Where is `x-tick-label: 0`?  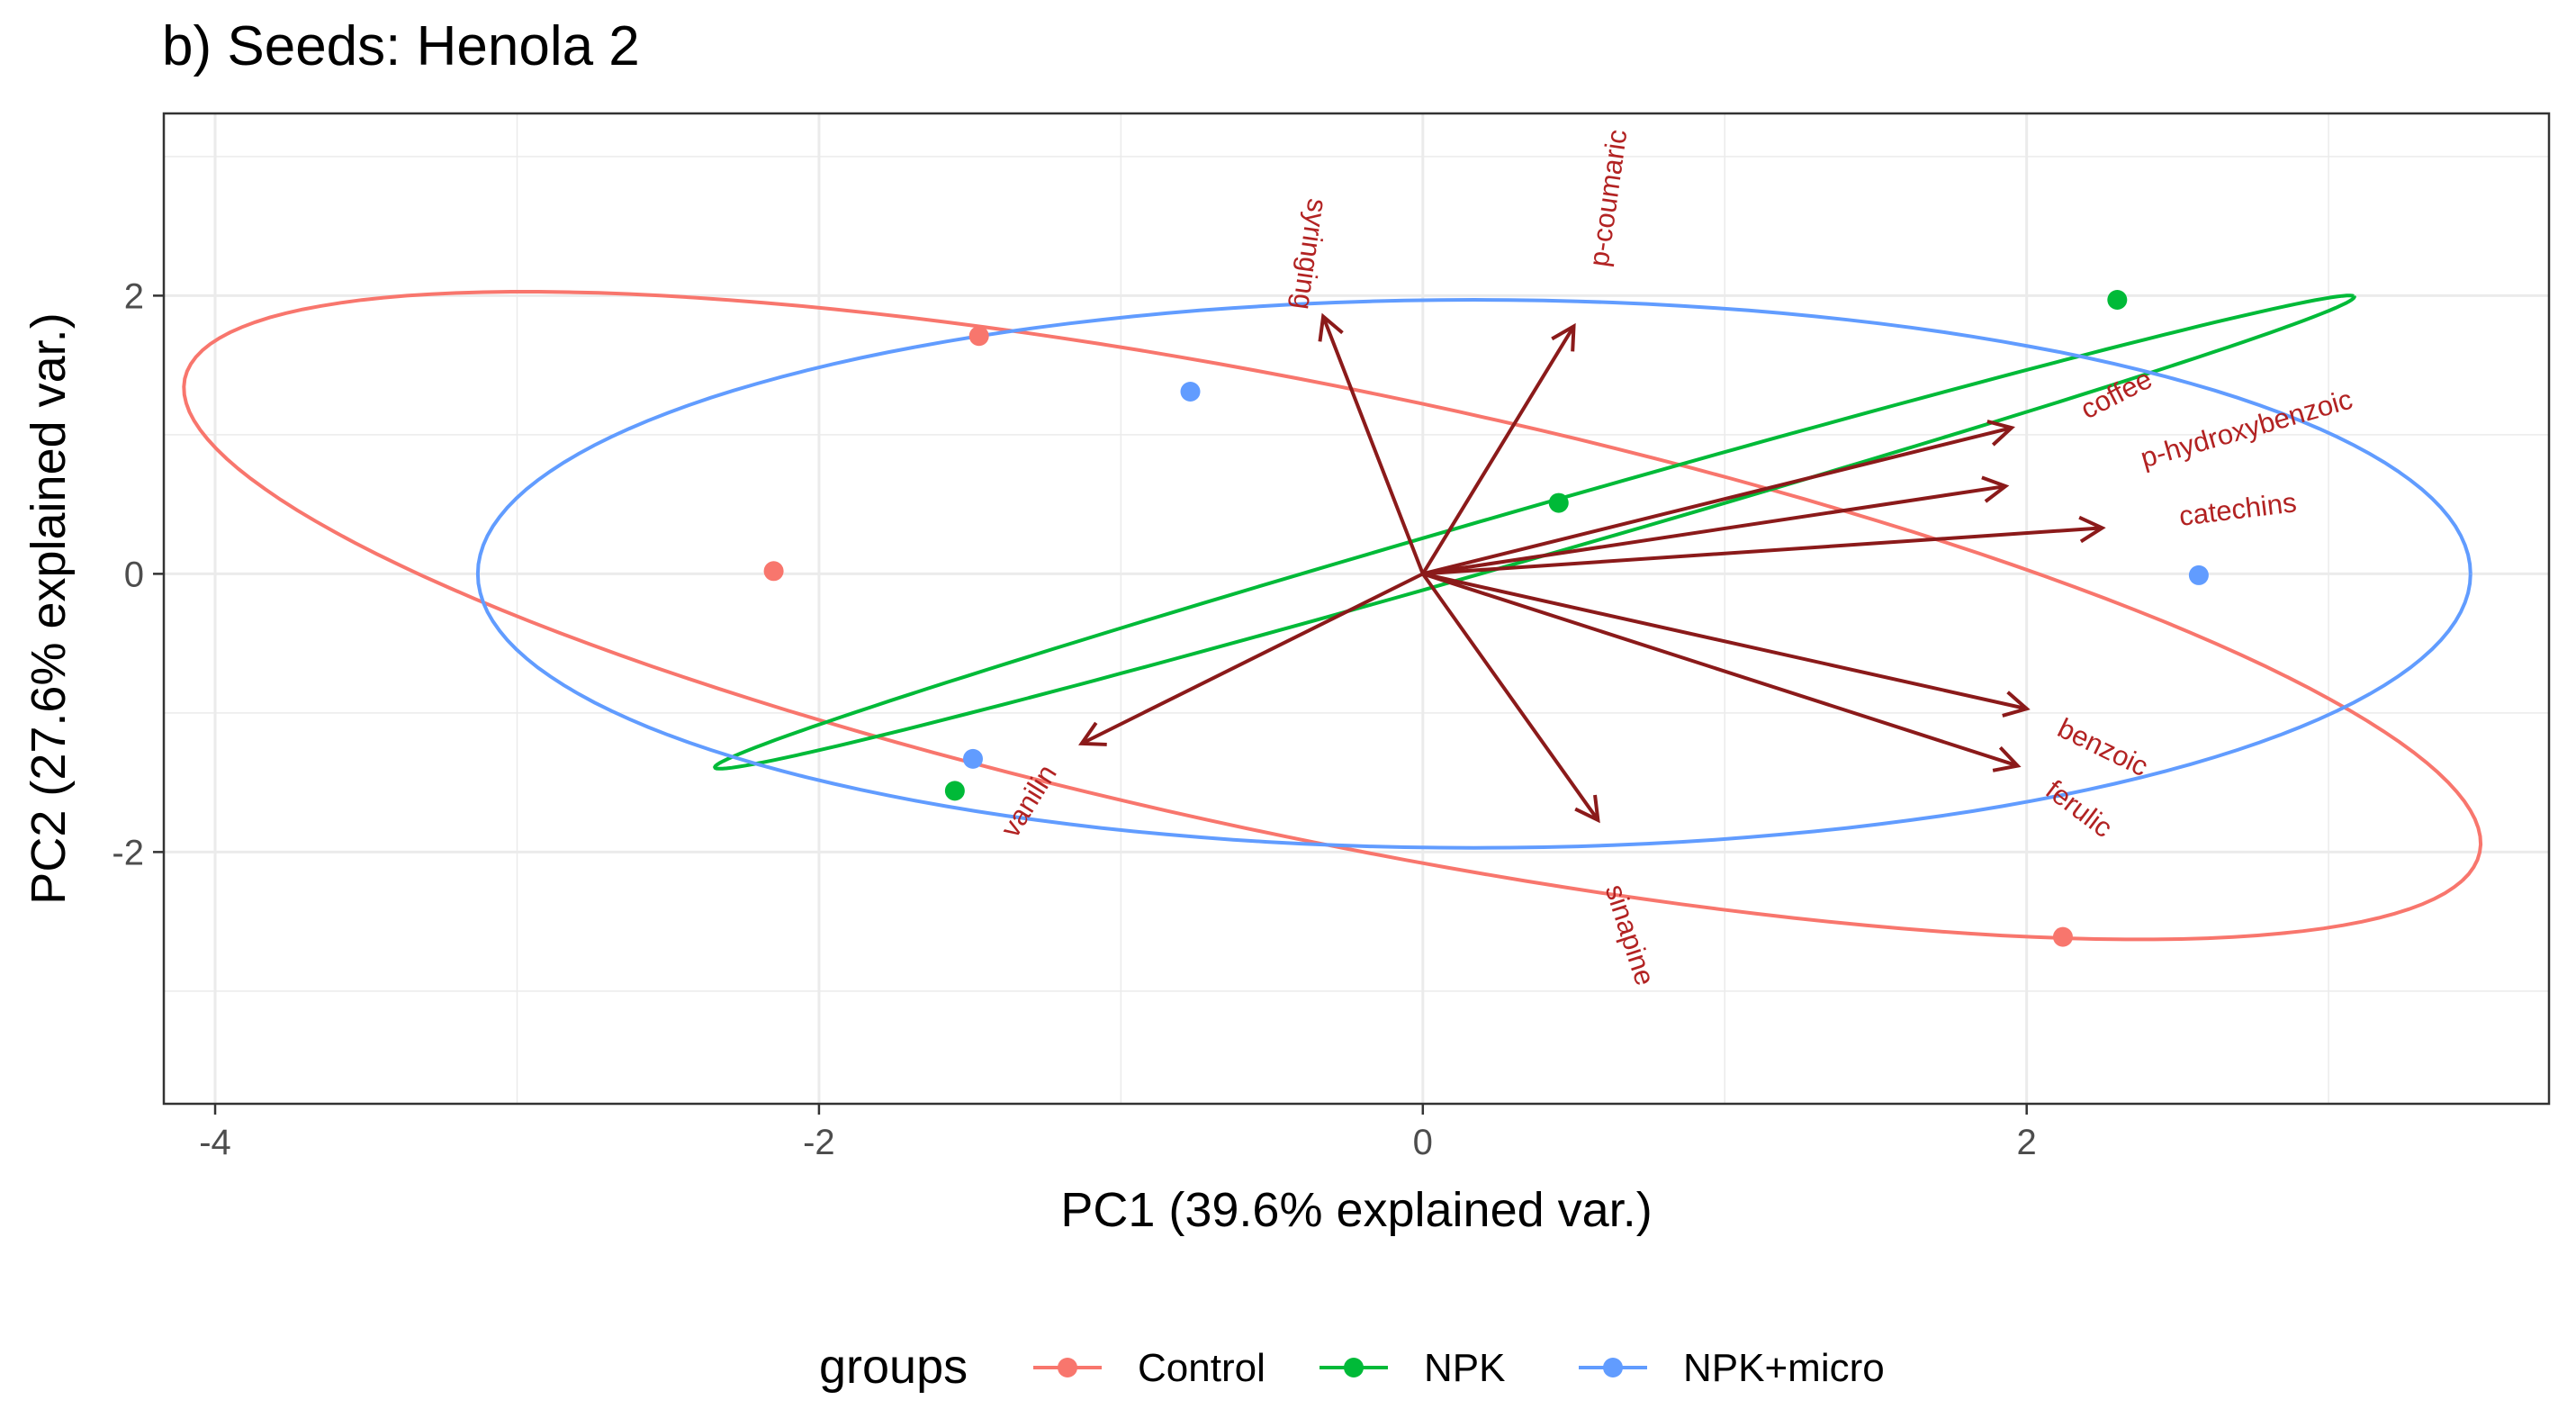 x-tick-label: 0 is located at coordinates (1423, 1142).